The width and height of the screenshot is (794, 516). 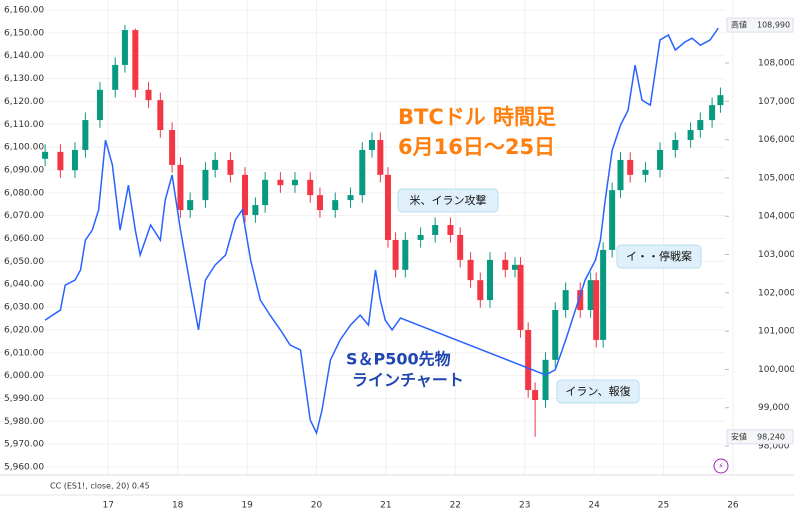 I want to click on x-tick-label: 21, so click(x=385, y=506).